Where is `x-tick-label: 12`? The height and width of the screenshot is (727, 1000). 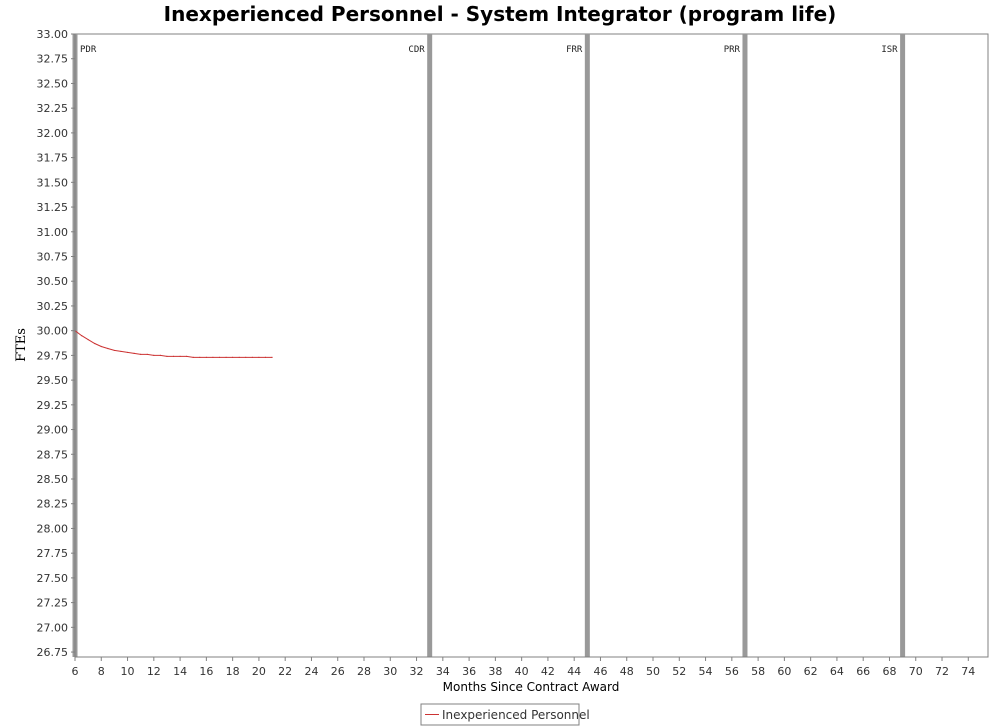 x-tick-label: 12 is located at coordinates (154, 671).